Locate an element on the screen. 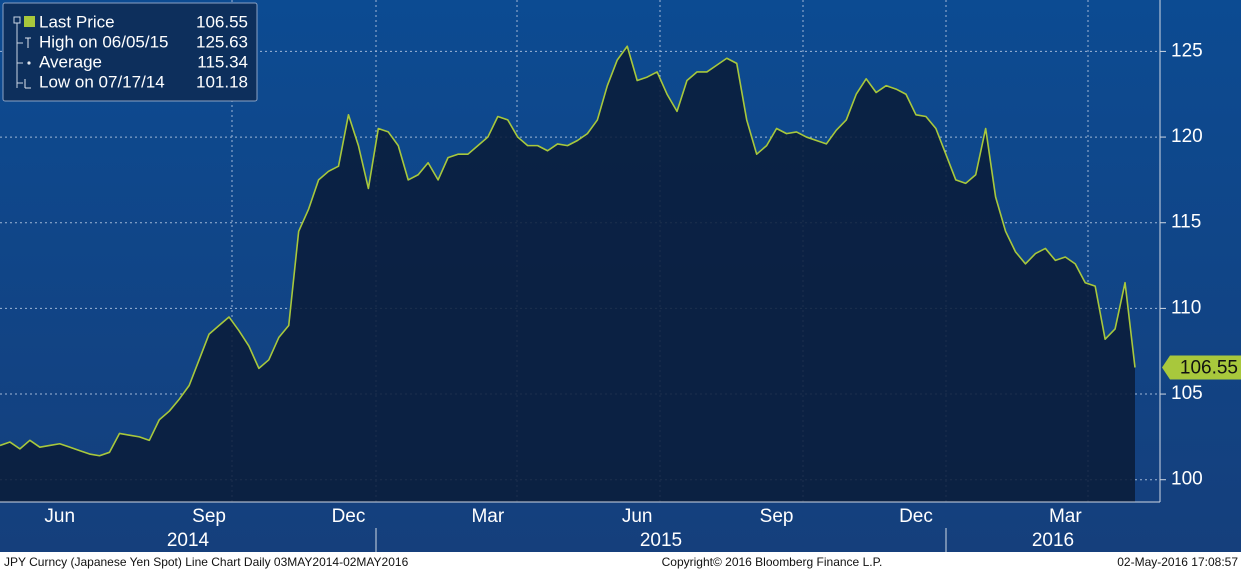 The image size is (1241, 572). y-tick-label: 110 is located at coordinates (1186, 307).